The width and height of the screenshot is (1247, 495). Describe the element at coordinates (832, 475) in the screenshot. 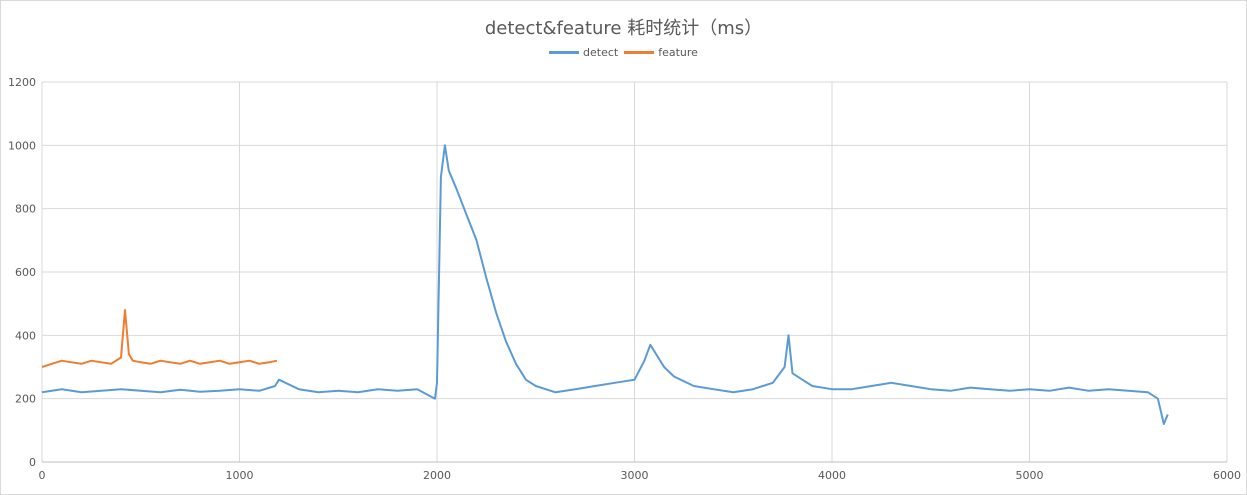

I see `x-tick-label-4000: 4000` at that location.